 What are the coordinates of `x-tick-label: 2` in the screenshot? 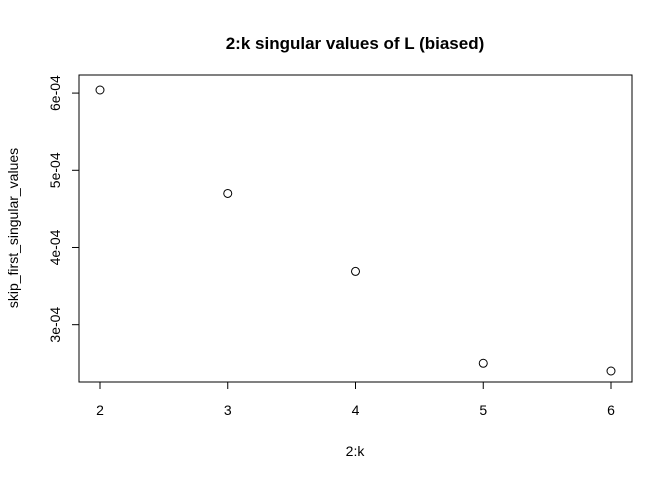 It's located at (100, 410).